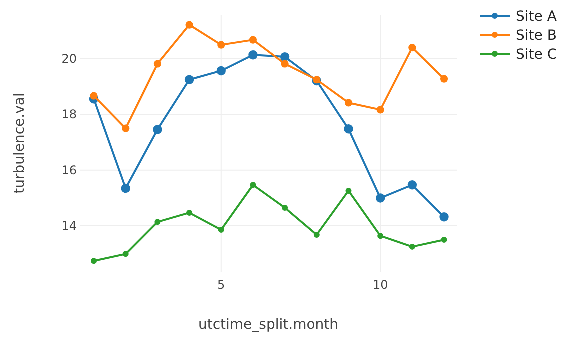 The height and width of the screenshot is (346, 579). Describe the element at coordinates (537, 55) in the screenshot. I see `legend-label: Site C` at that location.